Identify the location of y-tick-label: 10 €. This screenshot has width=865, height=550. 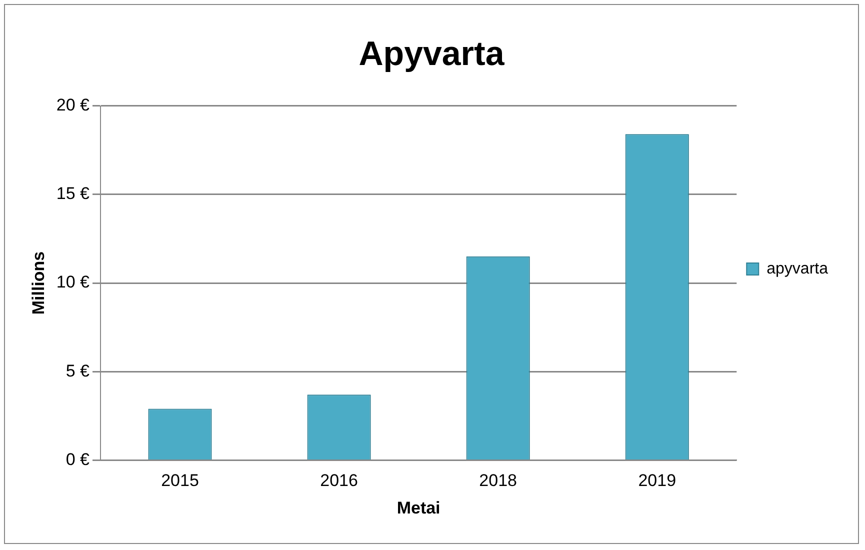
(73, 282).